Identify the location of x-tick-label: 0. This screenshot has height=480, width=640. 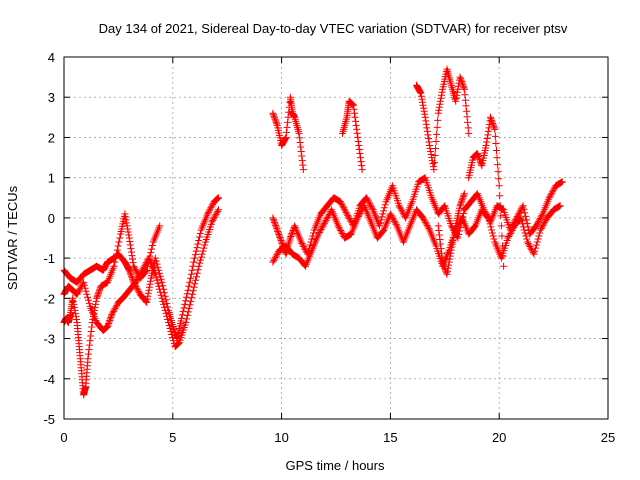
(63, 437).